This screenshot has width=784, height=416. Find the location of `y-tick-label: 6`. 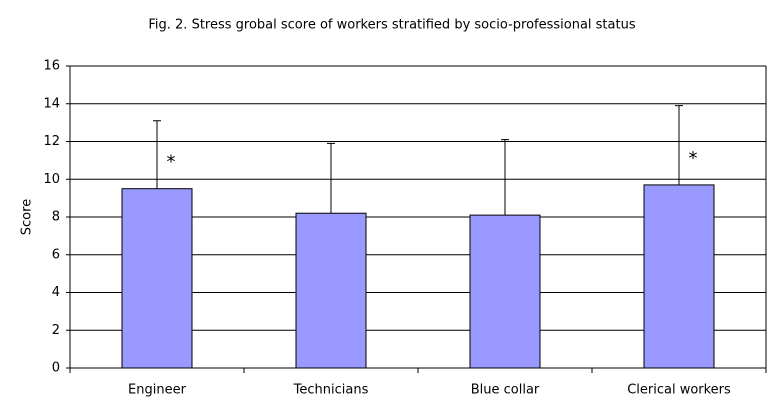

y-tick-label: 6 is located at coordinates (56, 254).